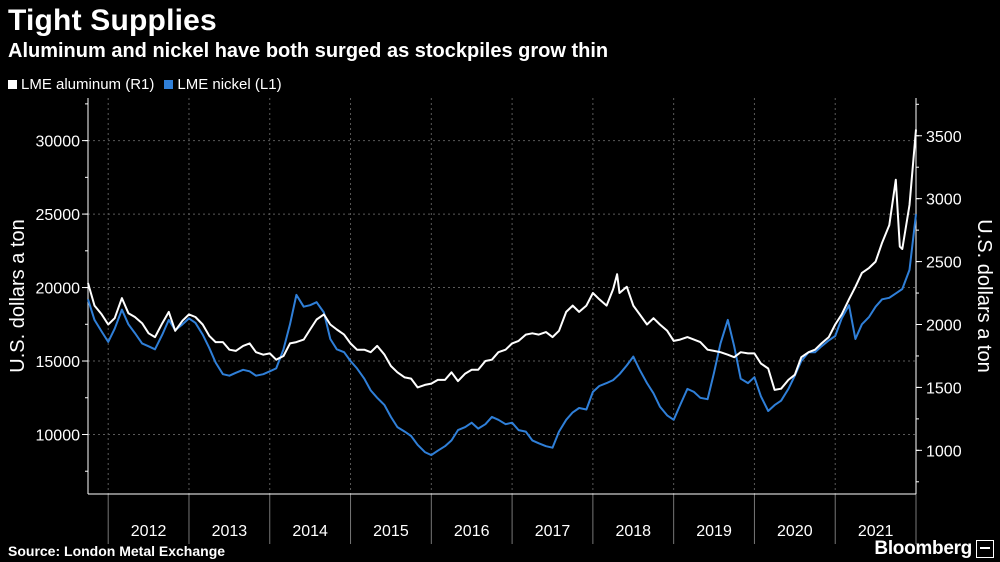 This screenshot has height=562, width=1000. Describe the element at coordinates (58, 435) in the screenshot. I see `y-left-tick-label: 10000` at that location.